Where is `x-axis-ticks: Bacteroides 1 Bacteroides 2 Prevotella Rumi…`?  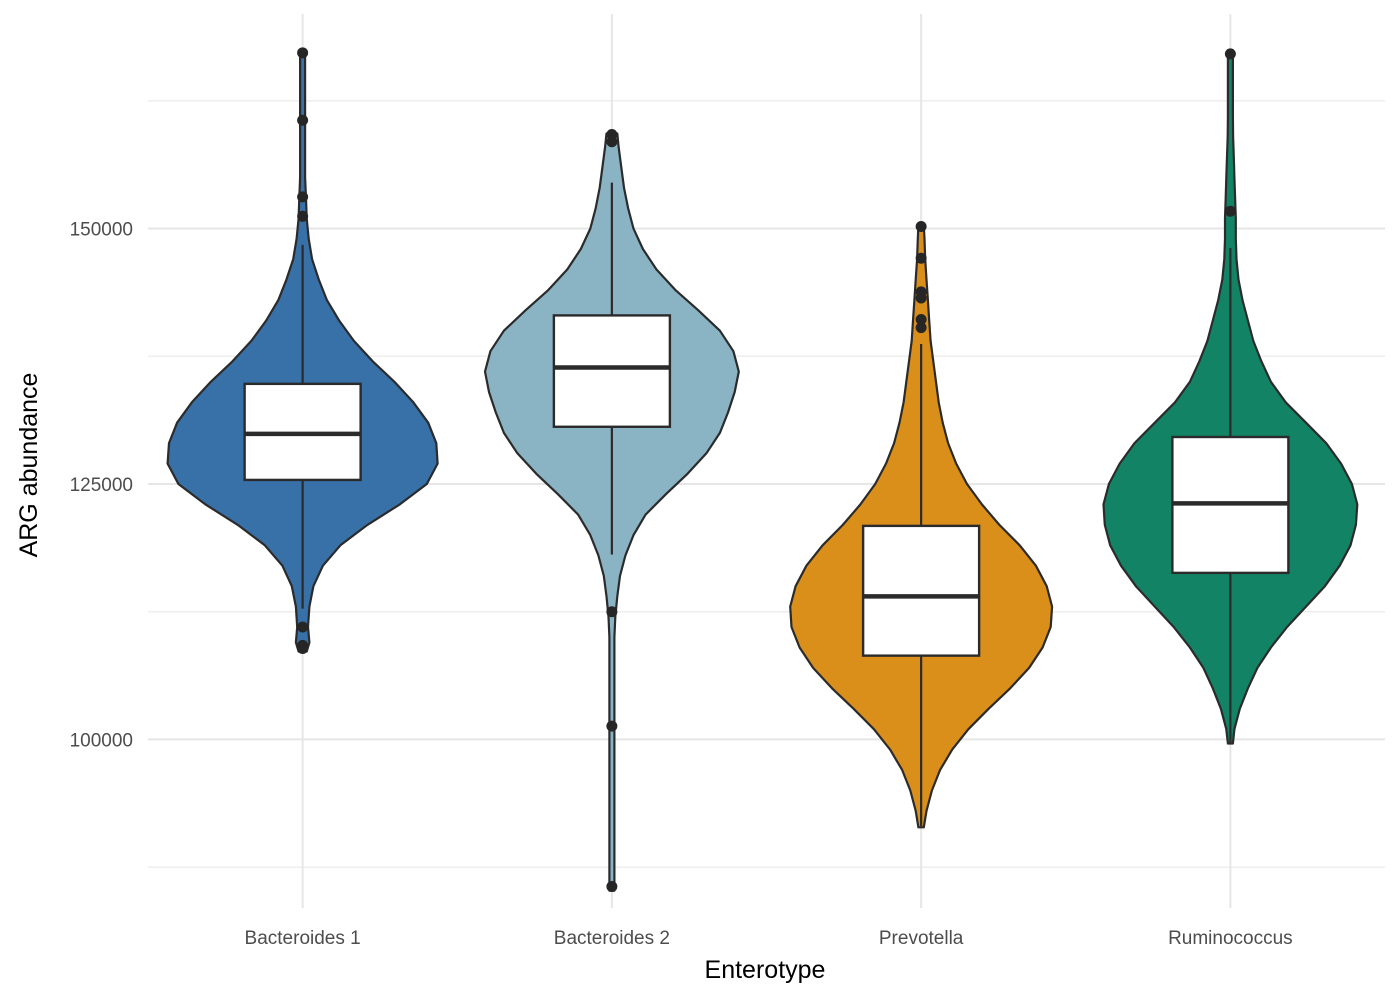
x-axis-ticks: Bacteroides 1 Bacteroides 2 Prevotella Rumi… is located at coordinates (769, 938).